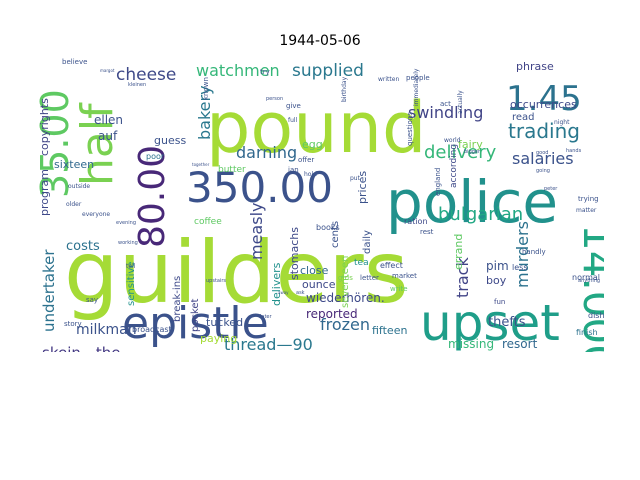  Describe the element at coordinates (507, 322) in the screenshot. I see `word-31: thefts` at that location.